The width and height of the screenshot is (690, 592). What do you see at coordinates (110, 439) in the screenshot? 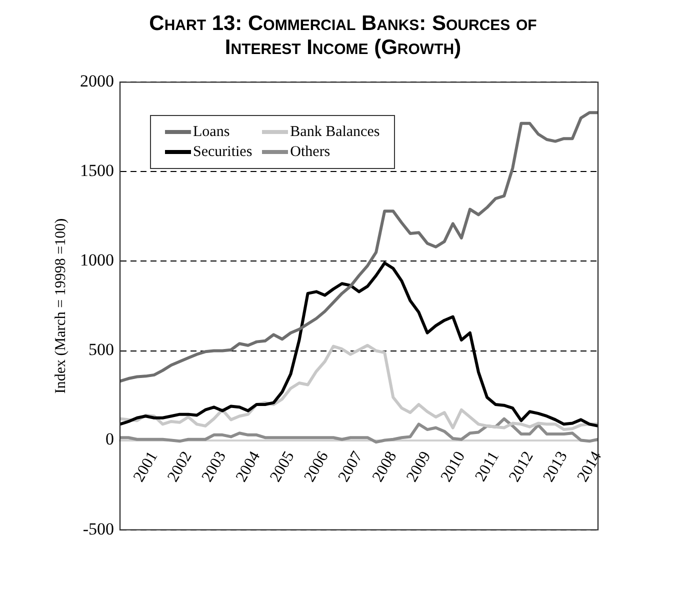
I see `y-tick-label: 0` at bounding box center [110, 439].